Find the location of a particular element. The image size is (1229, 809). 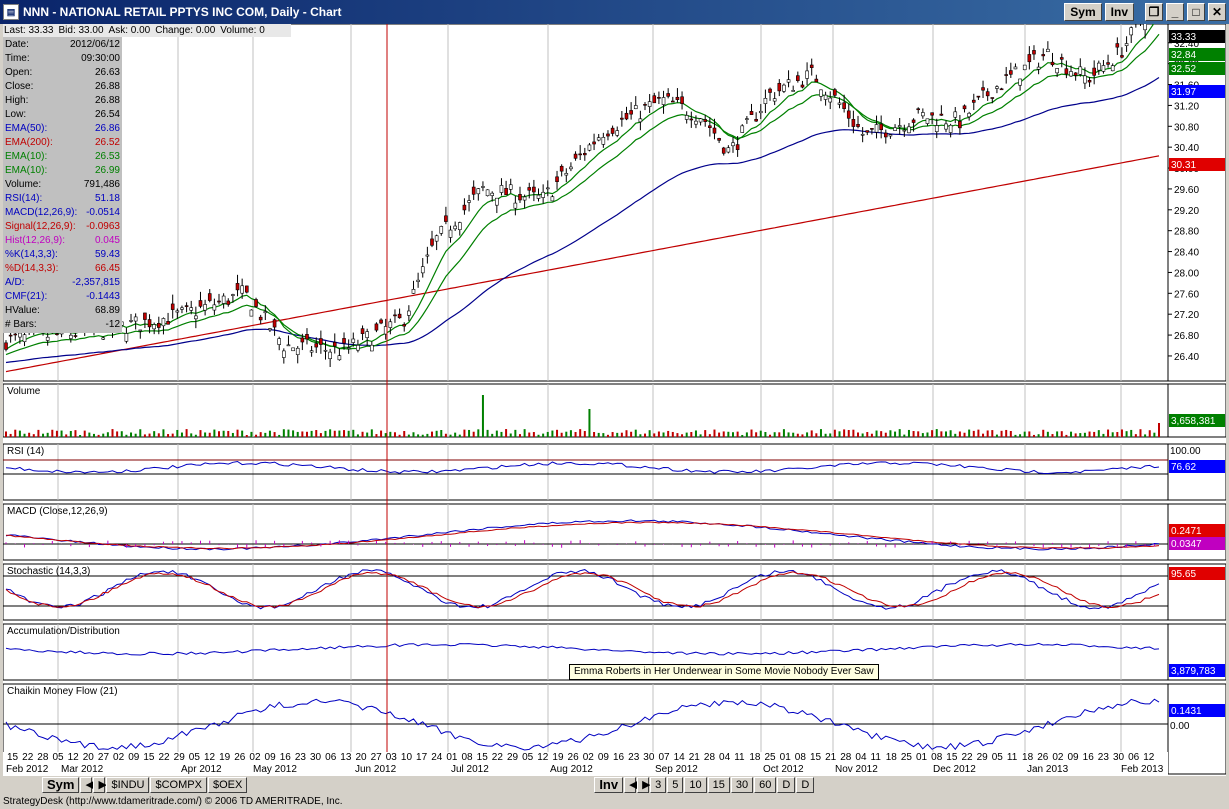

data-box-value: -0.1443 is located at coordinates (103, 296).